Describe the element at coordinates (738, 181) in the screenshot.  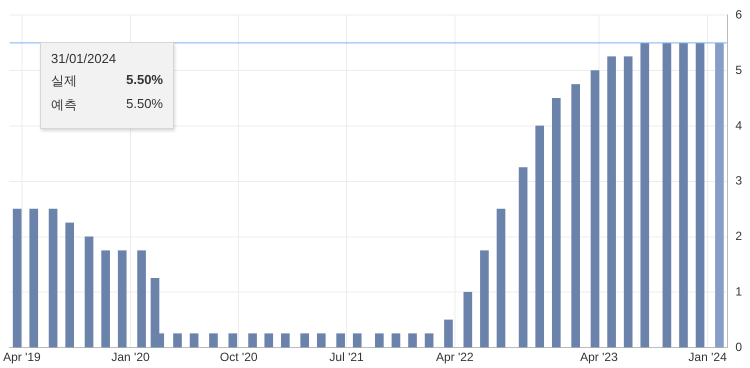
I see `y-tick-label: 3` at that location.